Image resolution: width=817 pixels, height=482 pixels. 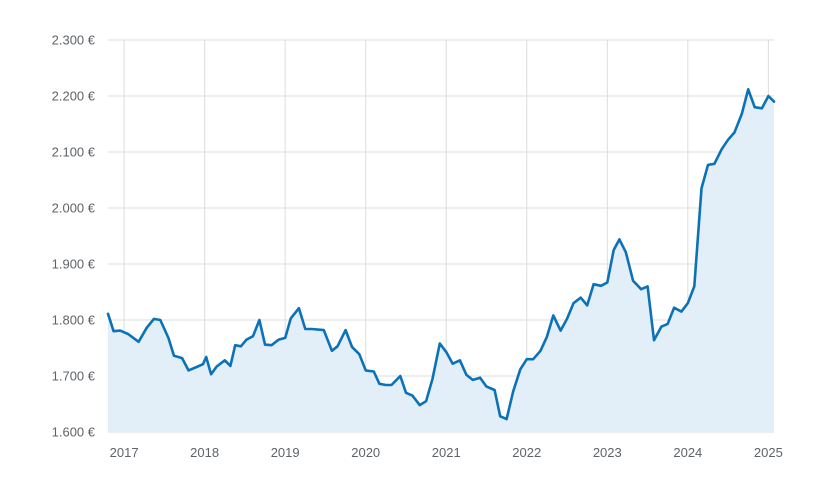 What do you see at coordinates (687, 452) in the screenshot?
I see `x-tick-label: 2024` at bounding box center [687, 452].